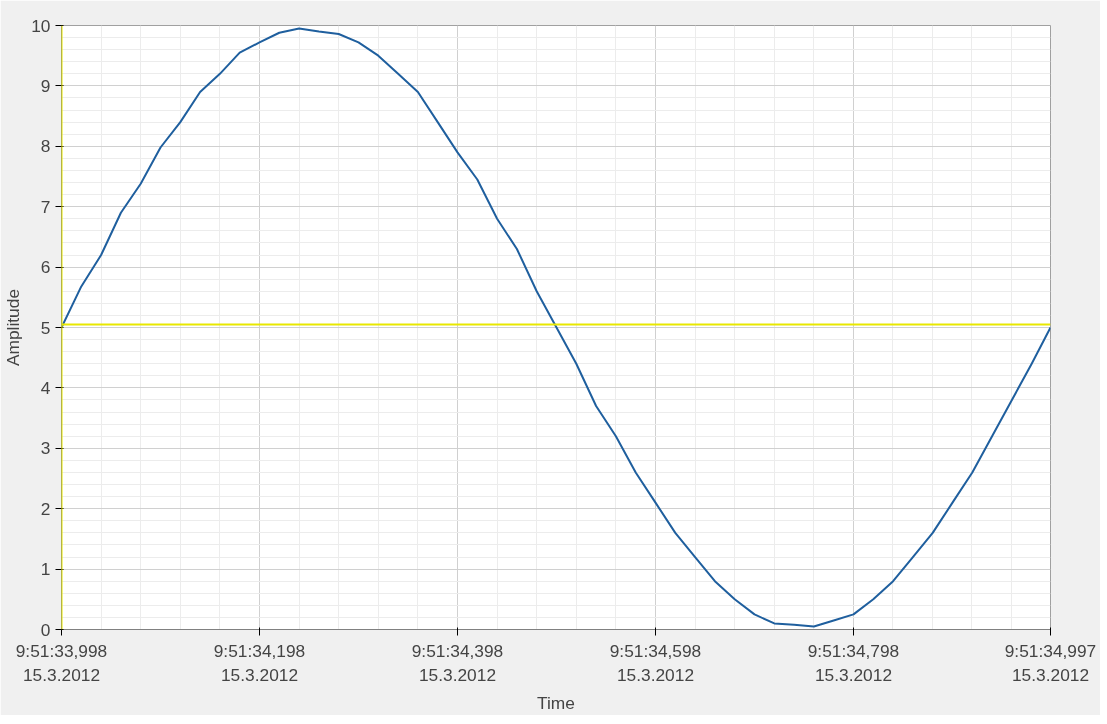 This screenshot has width=1107, height=724. Describe the element at coordinates (556, 702) in the screenshot. I see `x-axis-title: Time` at that location.